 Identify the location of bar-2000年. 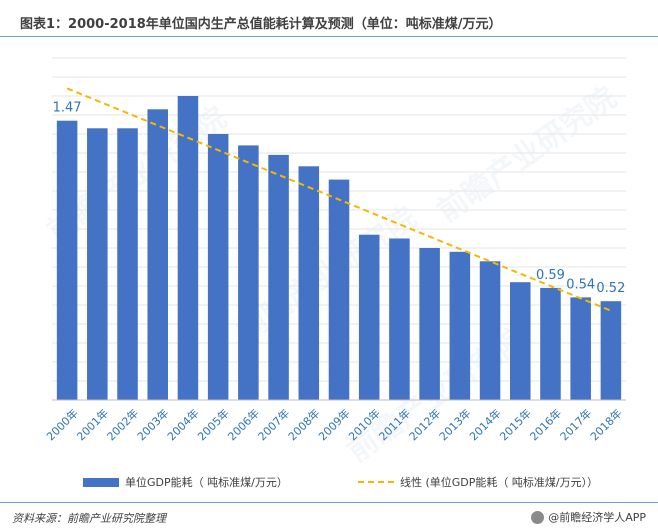
(67, 260).